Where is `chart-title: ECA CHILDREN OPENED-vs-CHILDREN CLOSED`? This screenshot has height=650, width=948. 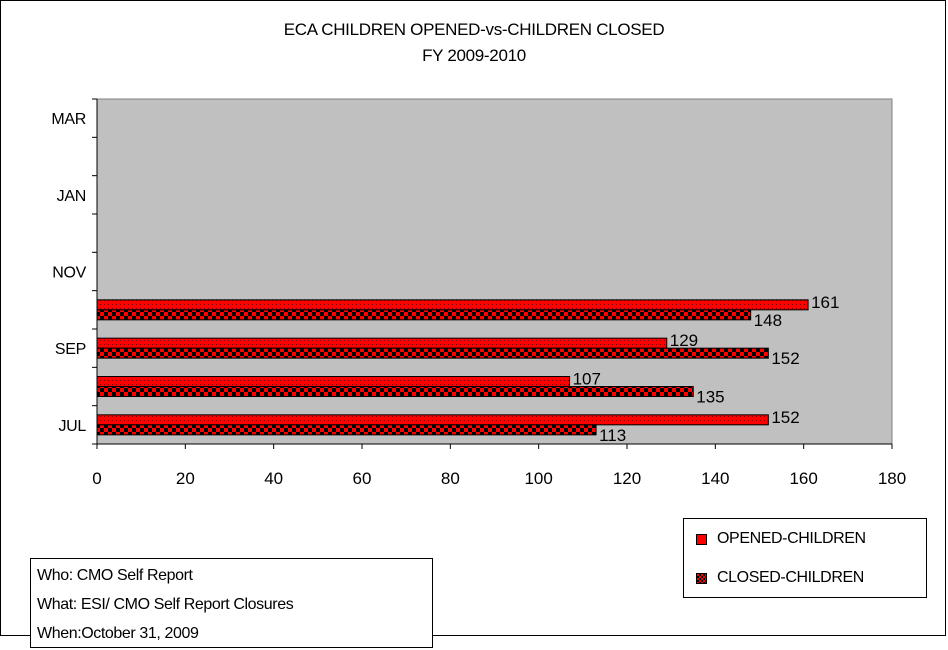
chart-title: ECA CHILDREN OPENED-vs-CHILDREN CLOSED is located at coordinates (474, 29).